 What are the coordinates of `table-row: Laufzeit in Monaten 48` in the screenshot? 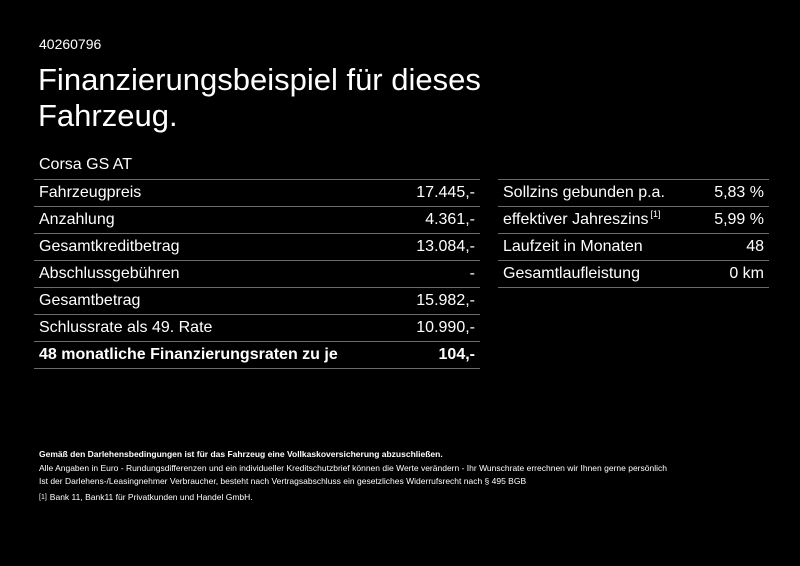 It's located at (633, 247).